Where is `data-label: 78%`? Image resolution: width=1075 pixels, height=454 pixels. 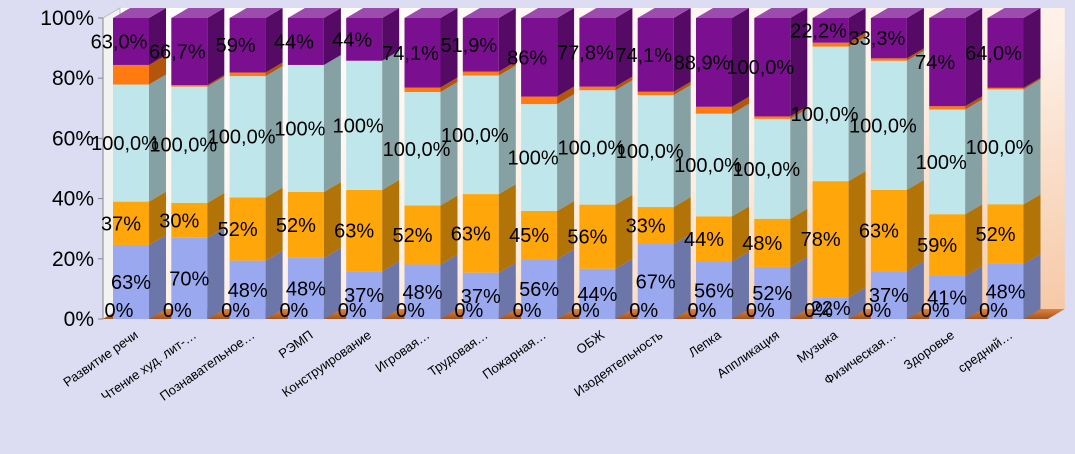
data-label: 78% is located at coordinates (821, 240).